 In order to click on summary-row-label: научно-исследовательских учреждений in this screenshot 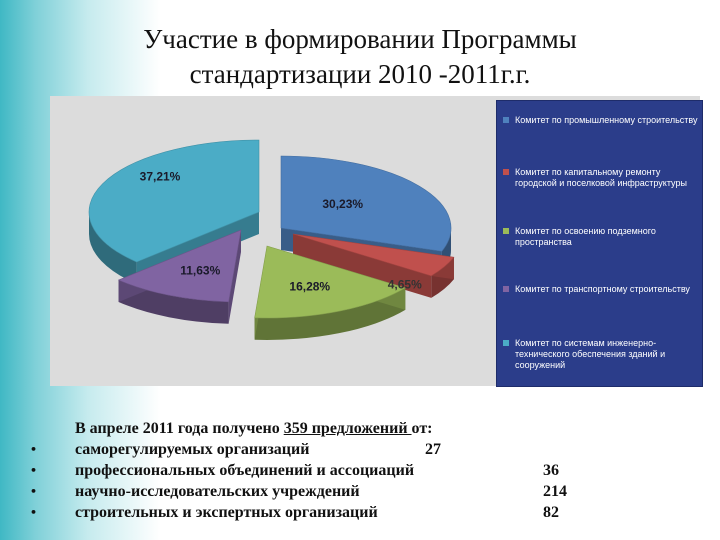, I will do `click(217, 491)`.